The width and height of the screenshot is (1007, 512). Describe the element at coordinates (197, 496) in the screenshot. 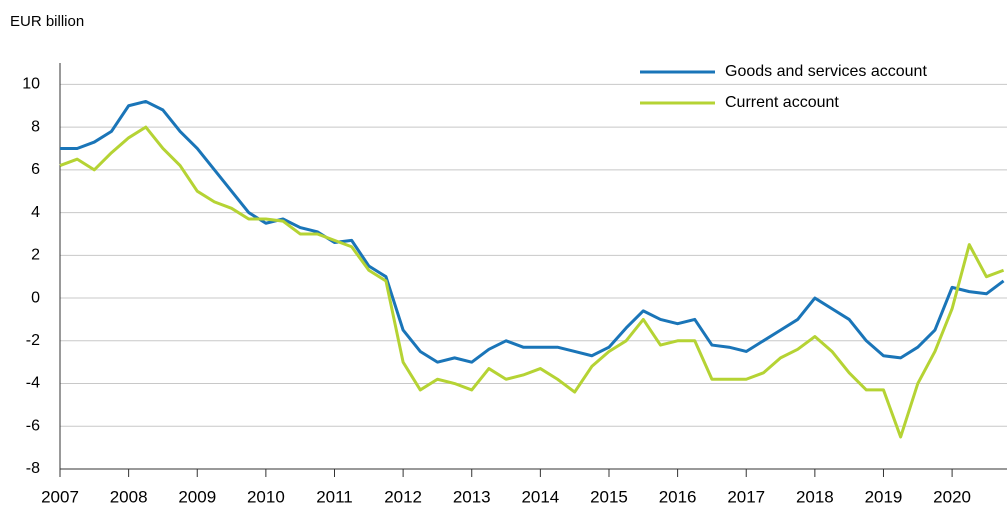

I see `x-tick-label: 2009` at that location.